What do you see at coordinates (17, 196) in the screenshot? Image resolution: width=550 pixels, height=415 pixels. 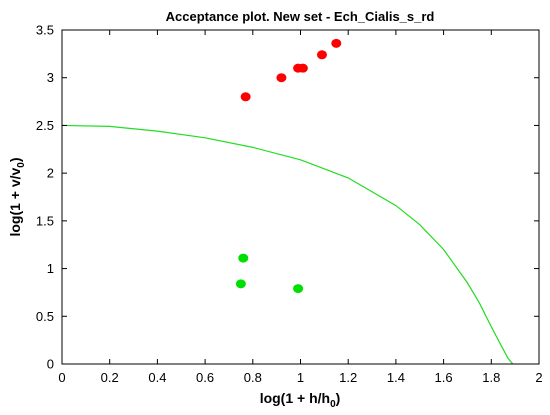 I see `y-axis-label: log(1 + v/v0)` at bounding box center [17, 196].